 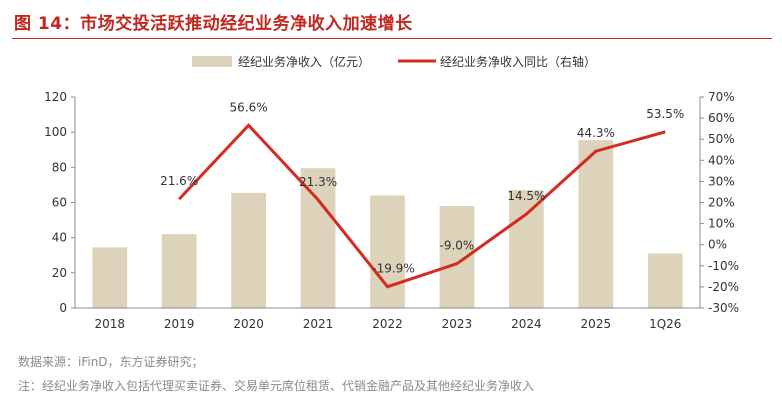 I want to click on bar-2024, so click(x=526, y=249).